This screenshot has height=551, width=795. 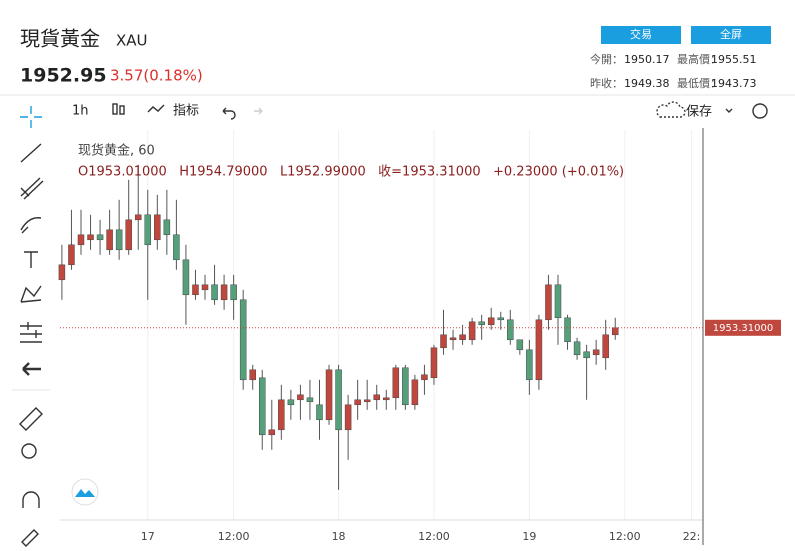 What do you see at coordinates (148, 536) in the screenshot?
I see `x-tick-label: 17` at bounding box center [148, 536].